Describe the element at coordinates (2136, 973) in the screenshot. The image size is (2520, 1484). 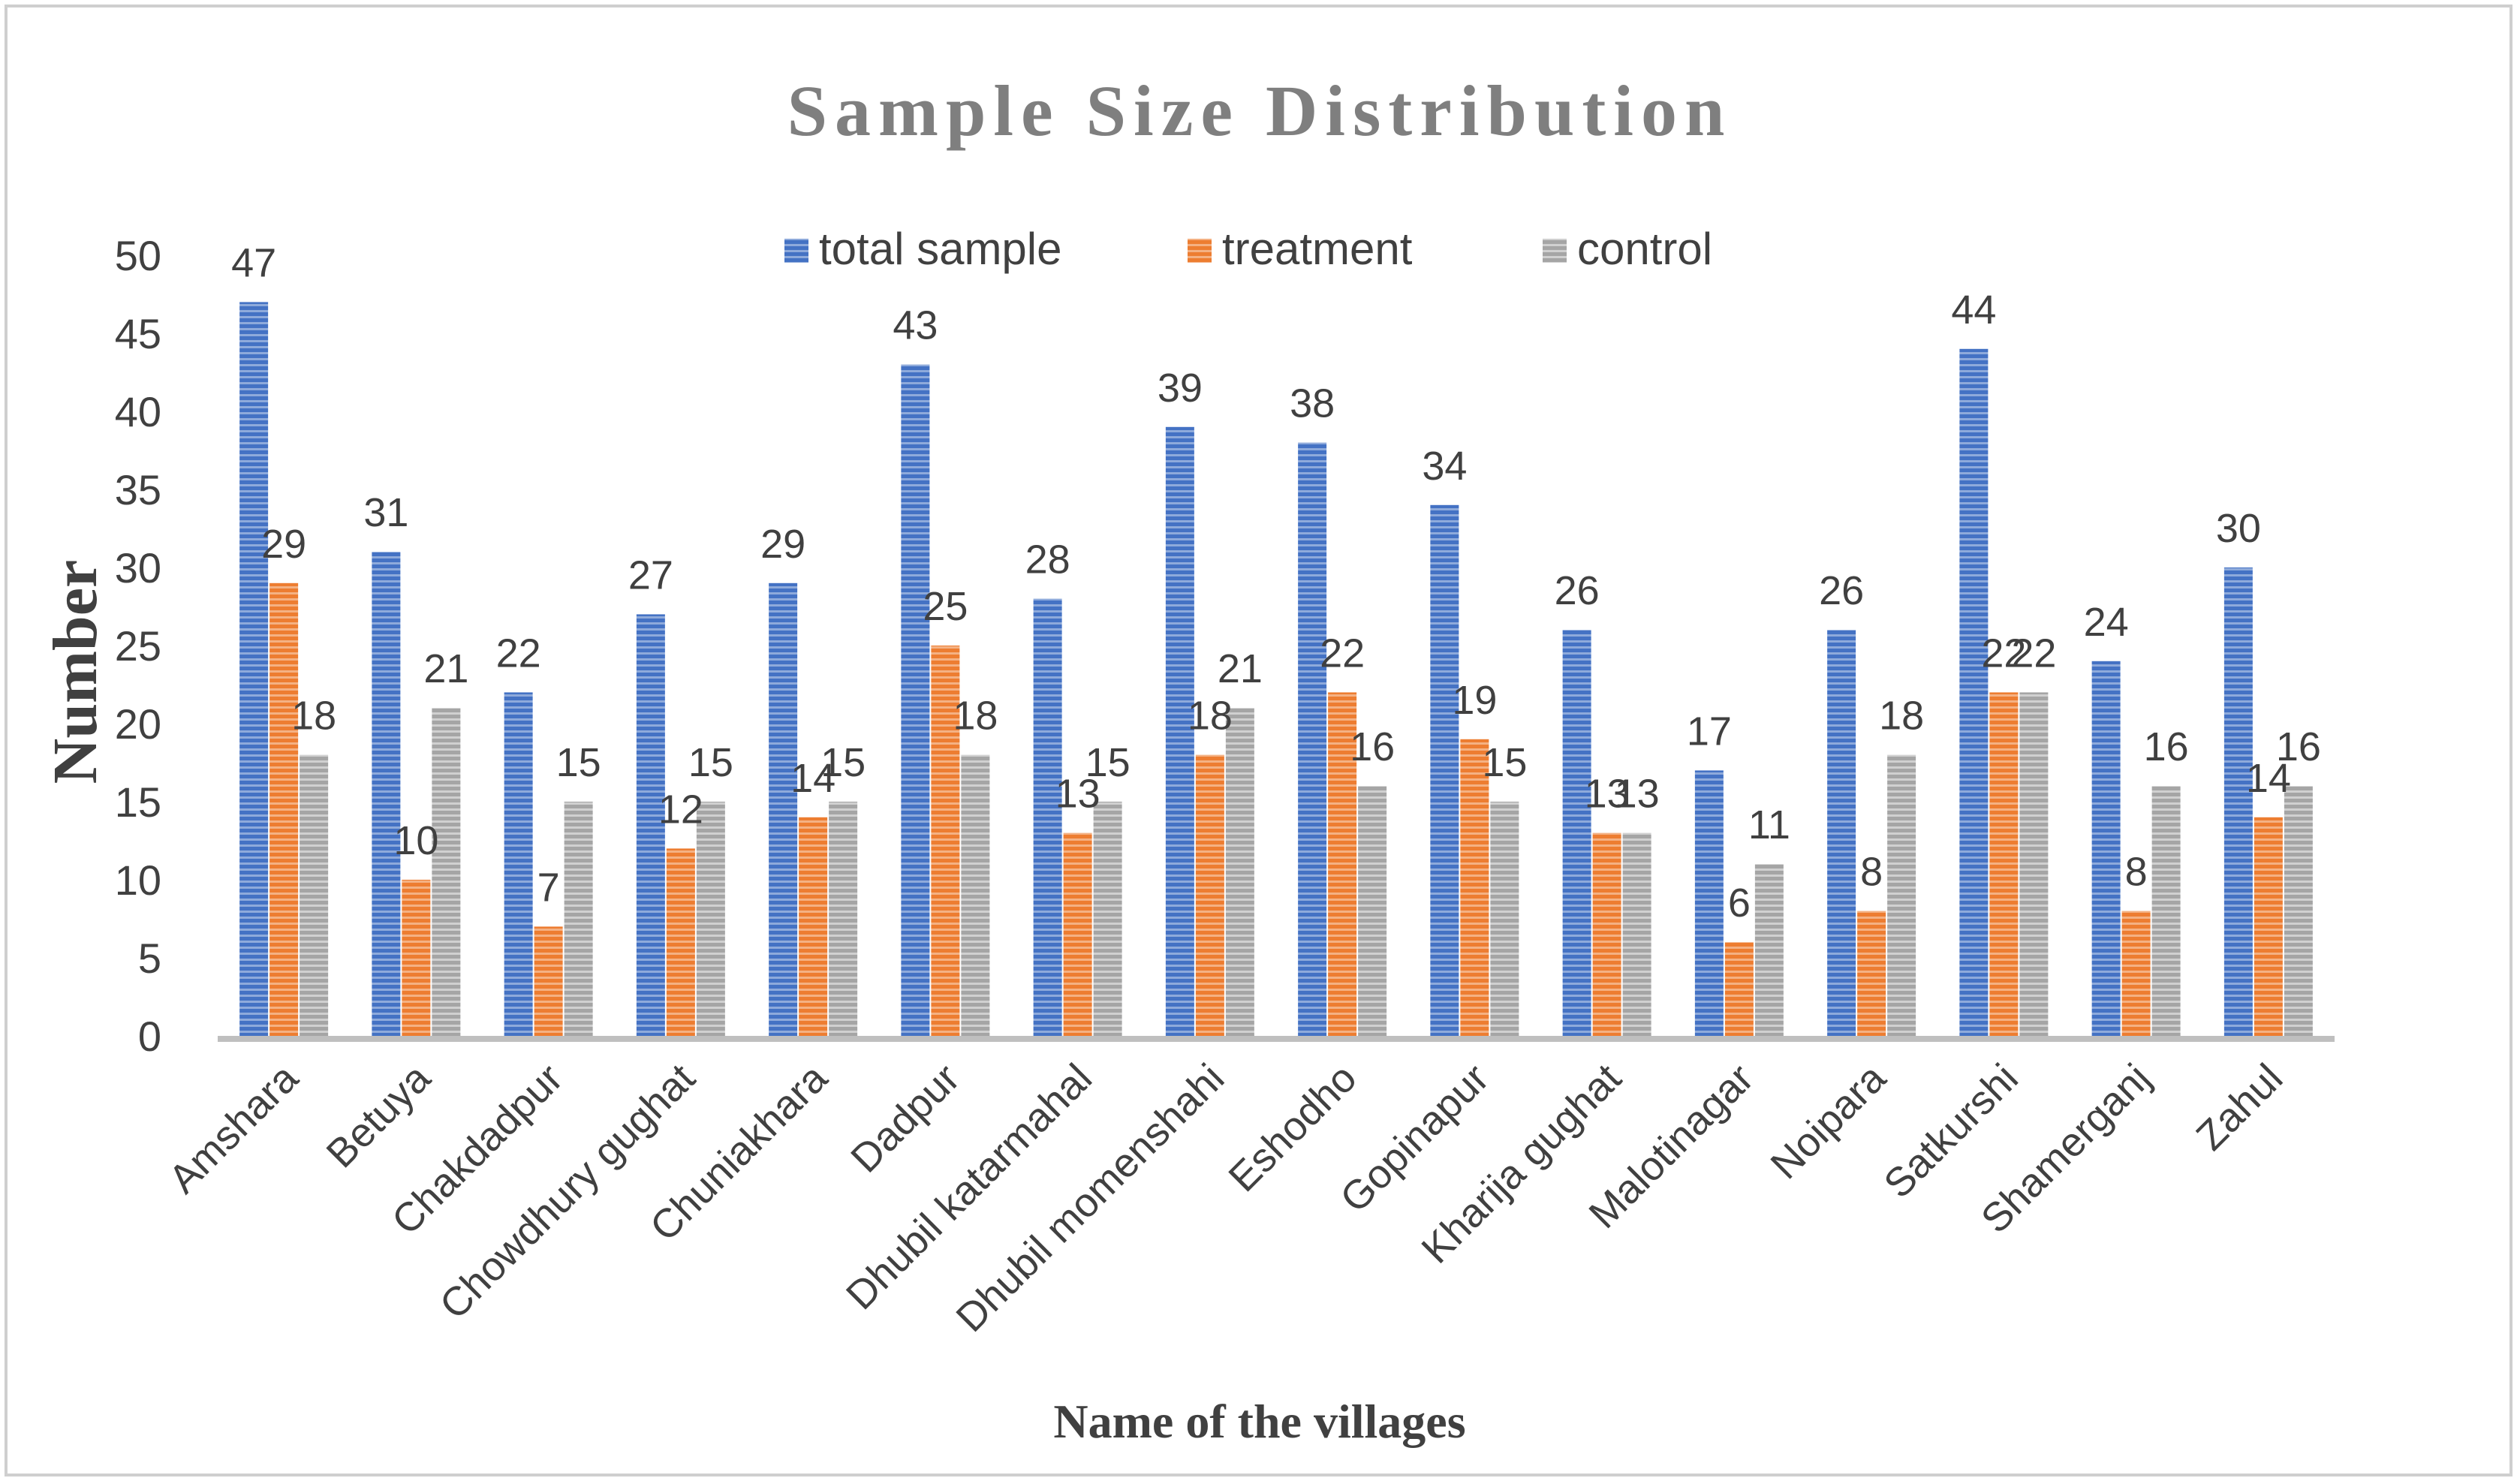
I see `bar-treatment-shamerganj` at that location.